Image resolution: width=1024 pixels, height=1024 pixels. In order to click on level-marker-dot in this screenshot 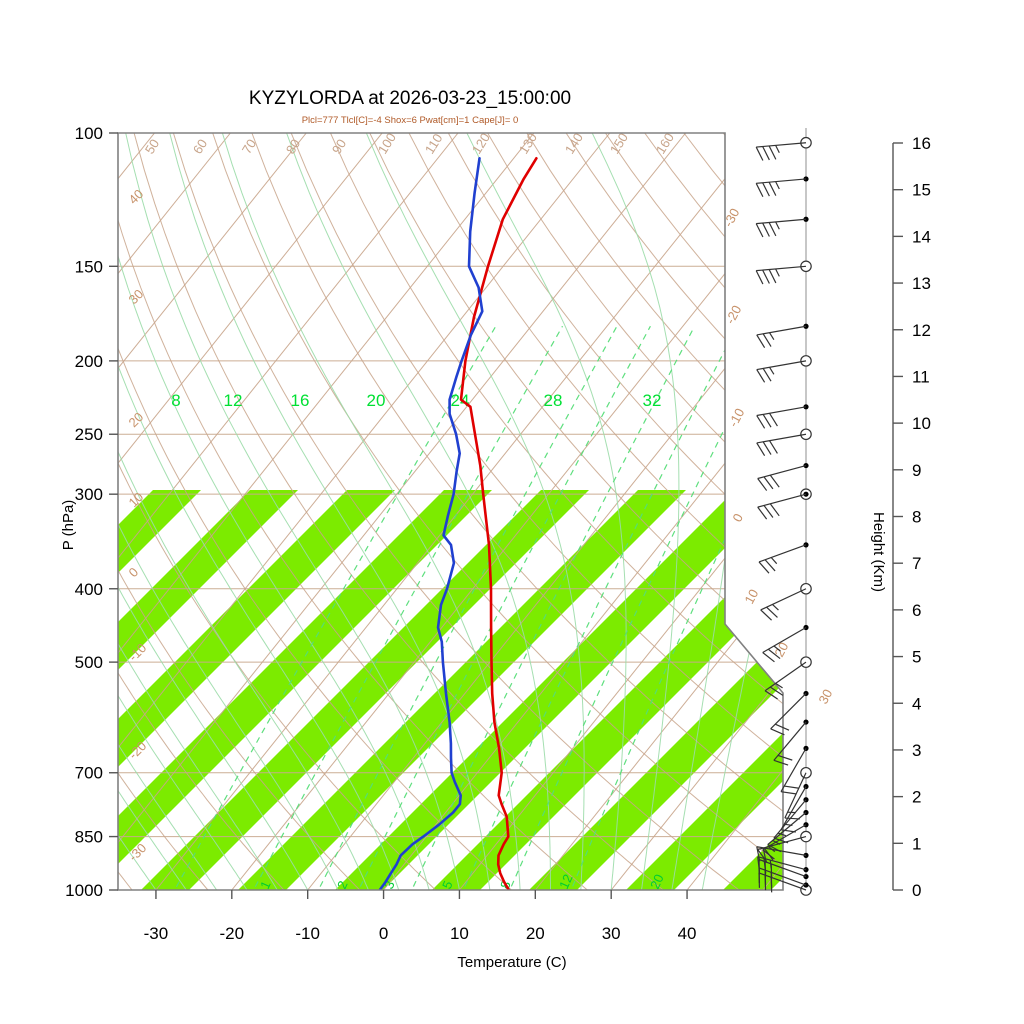, I will do `click(806, 219)`.